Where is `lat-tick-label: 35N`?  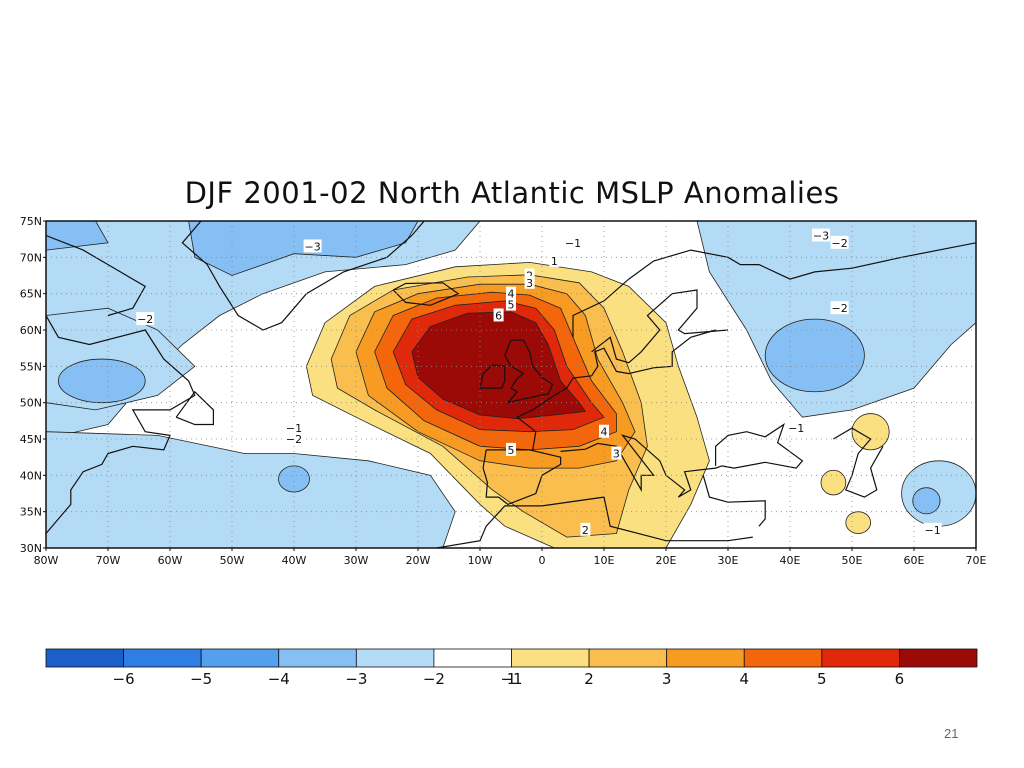
lat-tick-label: 35N is located at coordinates (31, 512).